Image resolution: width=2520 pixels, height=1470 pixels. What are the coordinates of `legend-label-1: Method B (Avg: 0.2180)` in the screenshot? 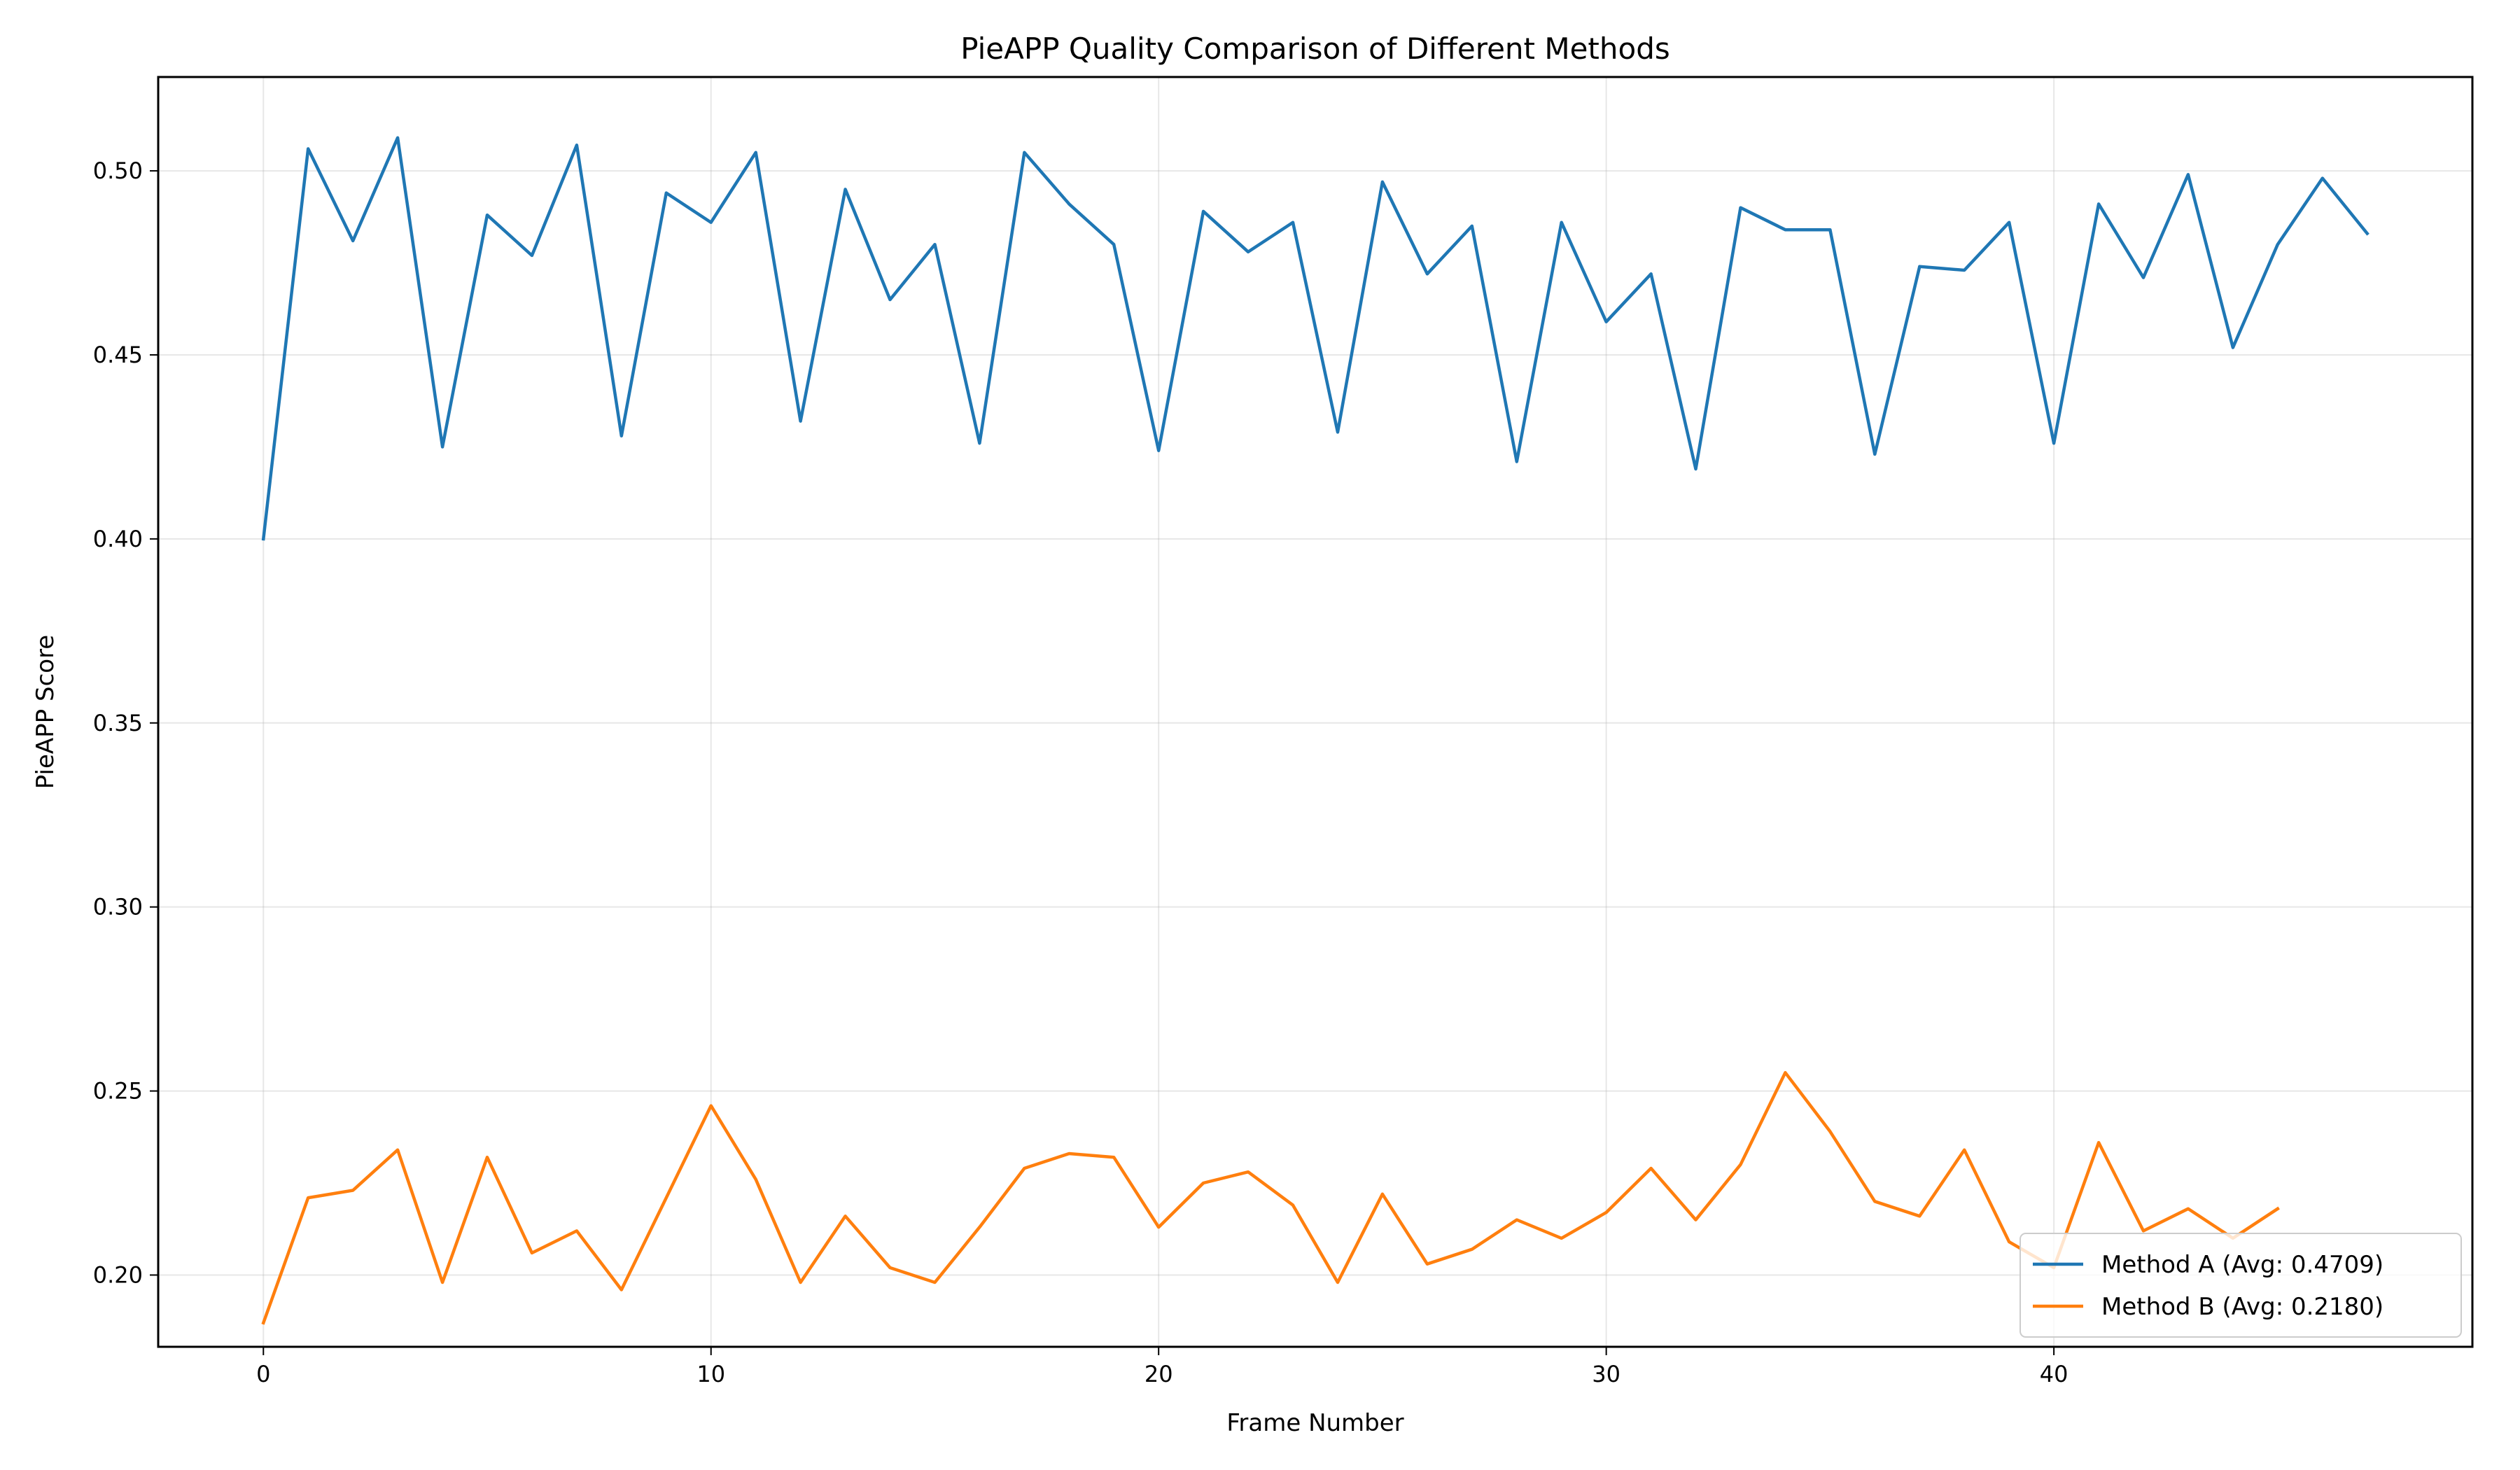 It's located at (2242, 1307).